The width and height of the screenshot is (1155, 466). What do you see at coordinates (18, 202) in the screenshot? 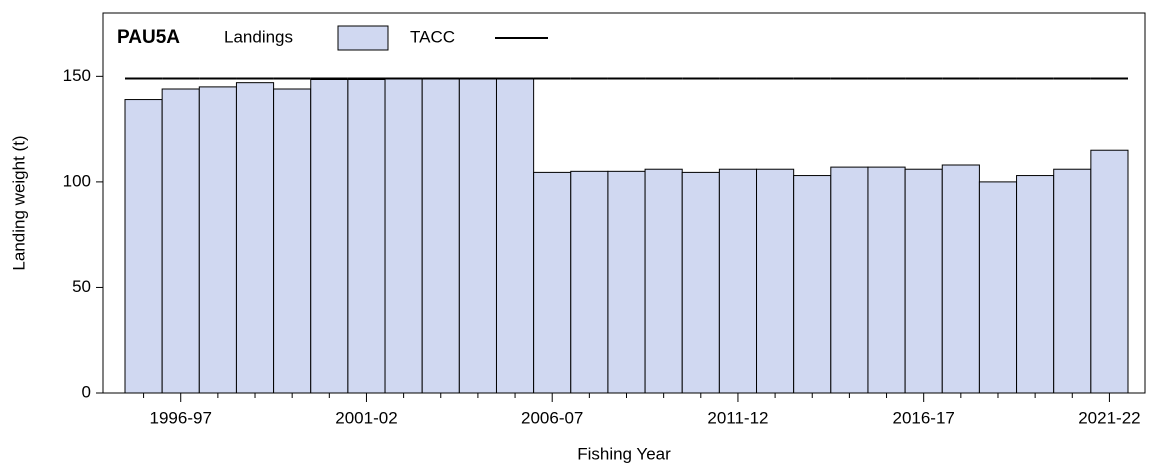
I see `y-axis-title: Landing weight (t)` at bounding box center [18, 202].